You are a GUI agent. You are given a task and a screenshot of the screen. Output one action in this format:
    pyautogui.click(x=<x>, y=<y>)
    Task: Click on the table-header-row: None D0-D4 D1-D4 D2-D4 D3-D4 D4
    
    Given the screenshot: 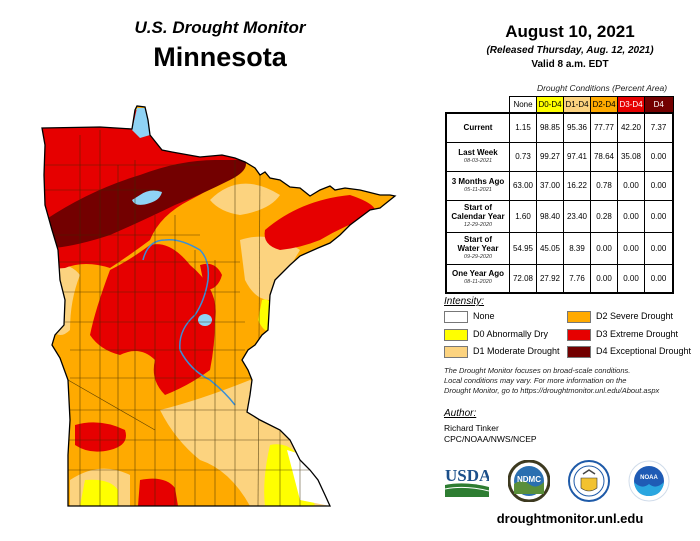 What is the action you would take?
    pyautogui.click(x=560, y=105)
    